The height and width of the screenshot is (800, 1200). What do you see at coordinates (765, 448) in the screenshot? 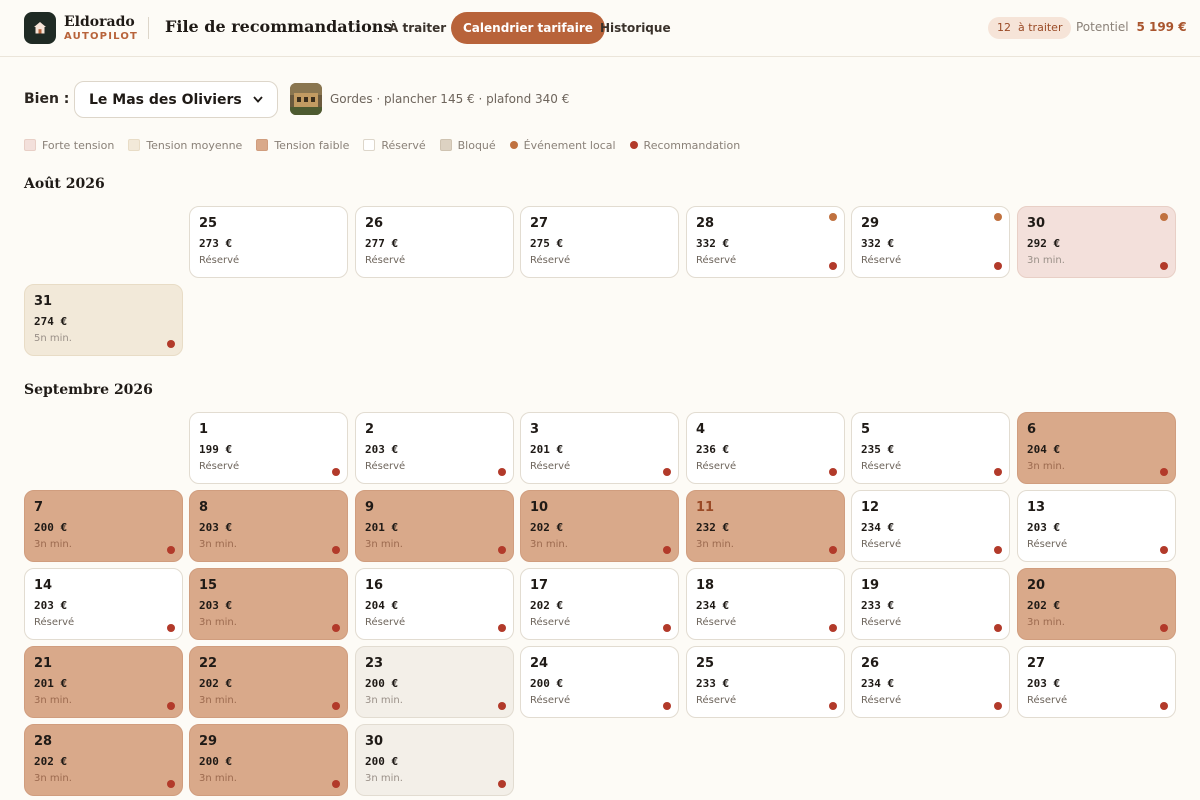
I see `day-card: 4 236 € Réservé` at bounding box center [765, 448].